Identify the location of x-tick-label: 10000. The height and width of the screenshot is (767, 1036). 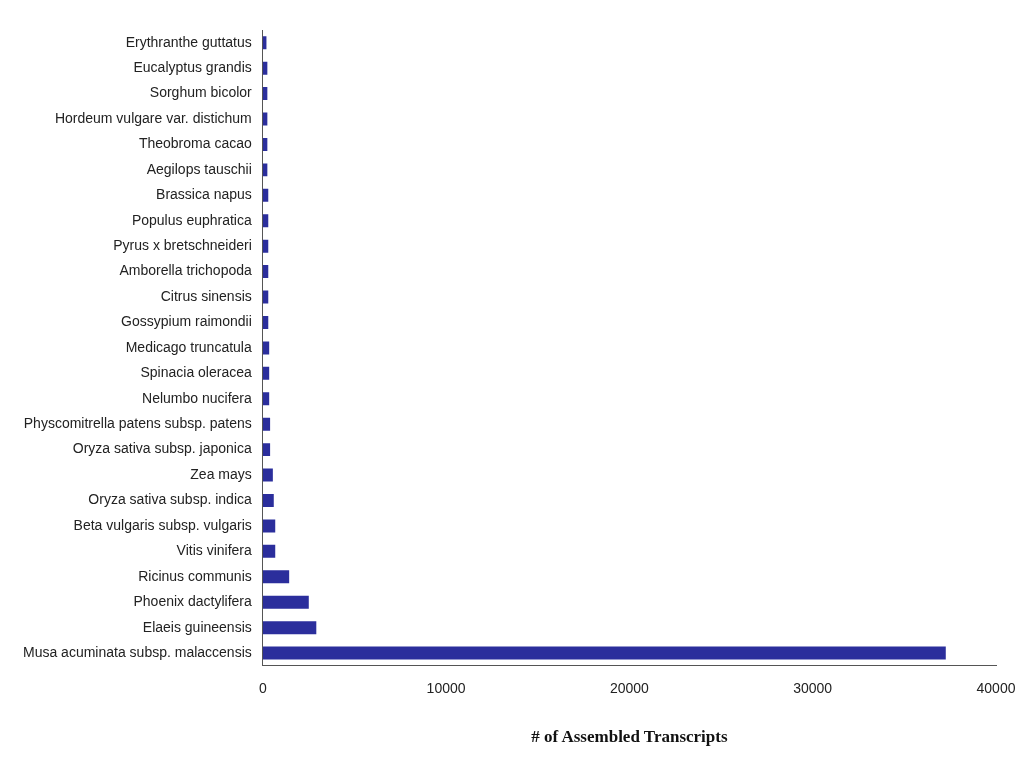
(446, 688).